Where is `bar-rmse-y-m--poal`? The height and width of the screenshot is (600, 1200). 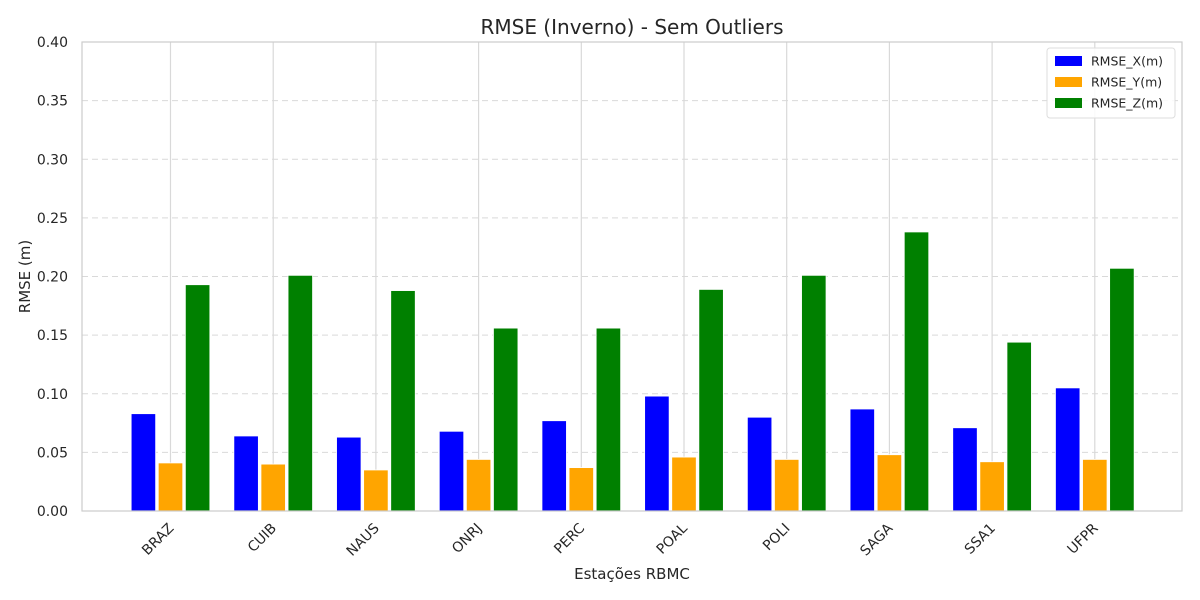
bar-rmse-y-m--poal is located at coordinates (684, 484).